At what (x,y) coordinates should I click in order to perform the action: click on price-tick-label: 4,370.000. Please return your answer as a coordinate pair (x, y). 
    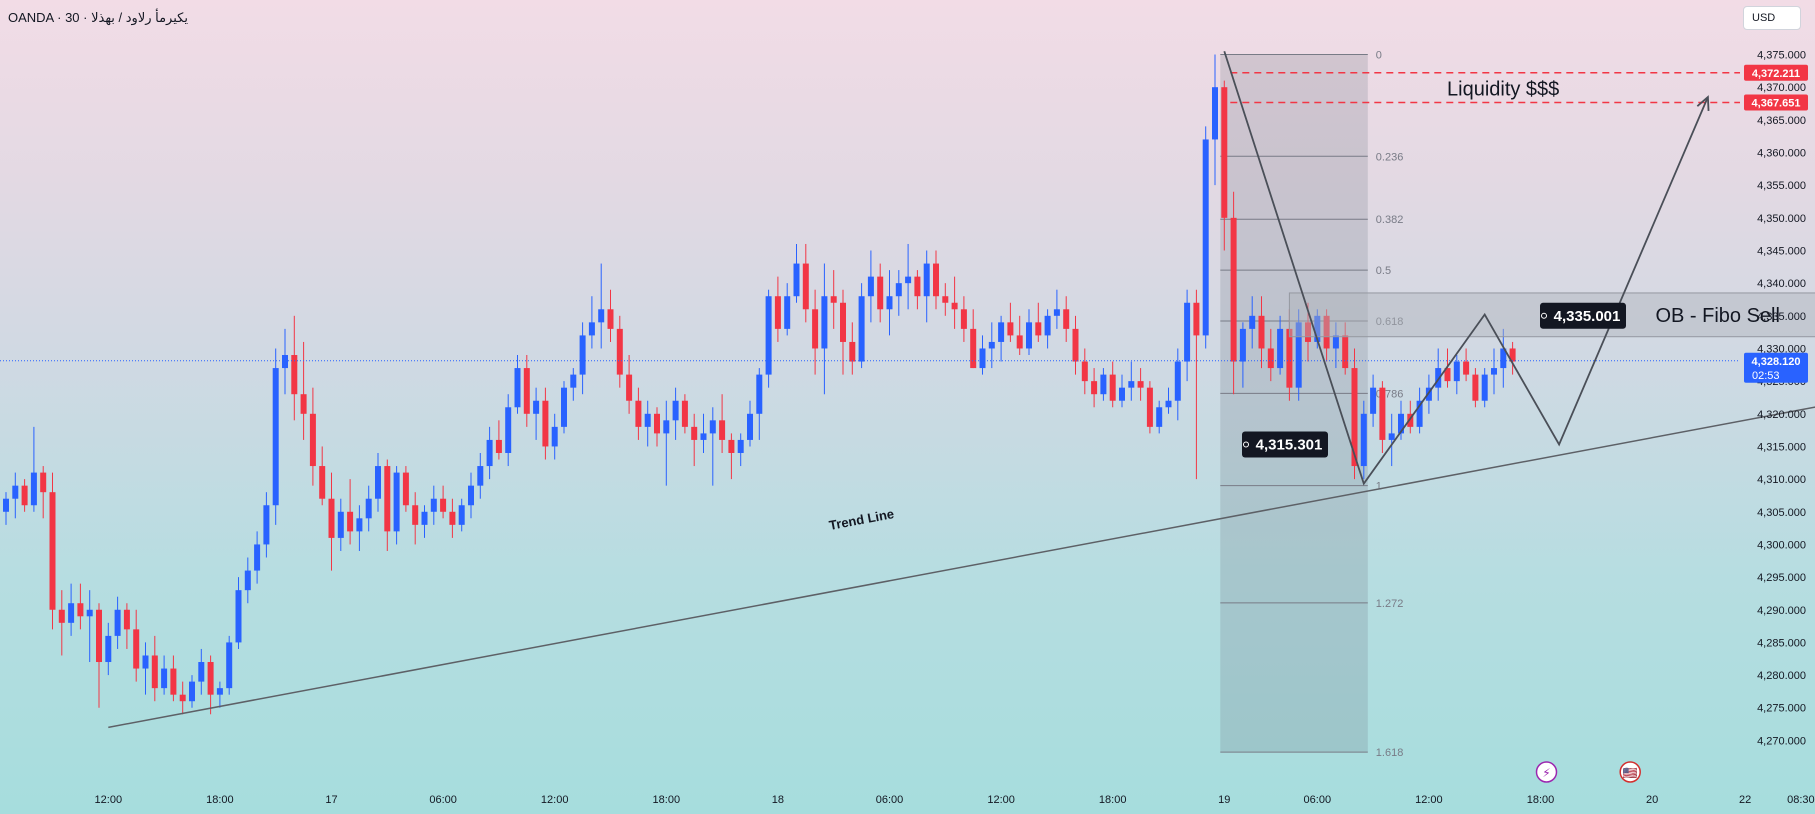
    Looking at the image, I should click on (1781, 88).